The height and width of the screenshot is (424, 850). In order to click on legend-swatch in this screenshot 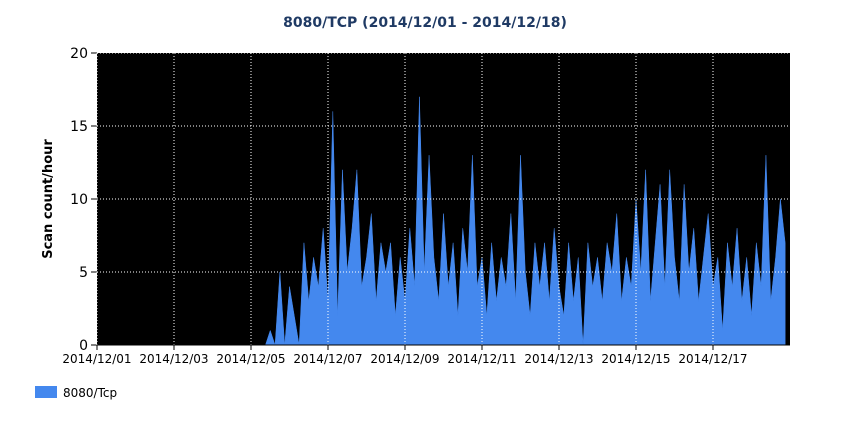, I will do `click(46, 392)`.